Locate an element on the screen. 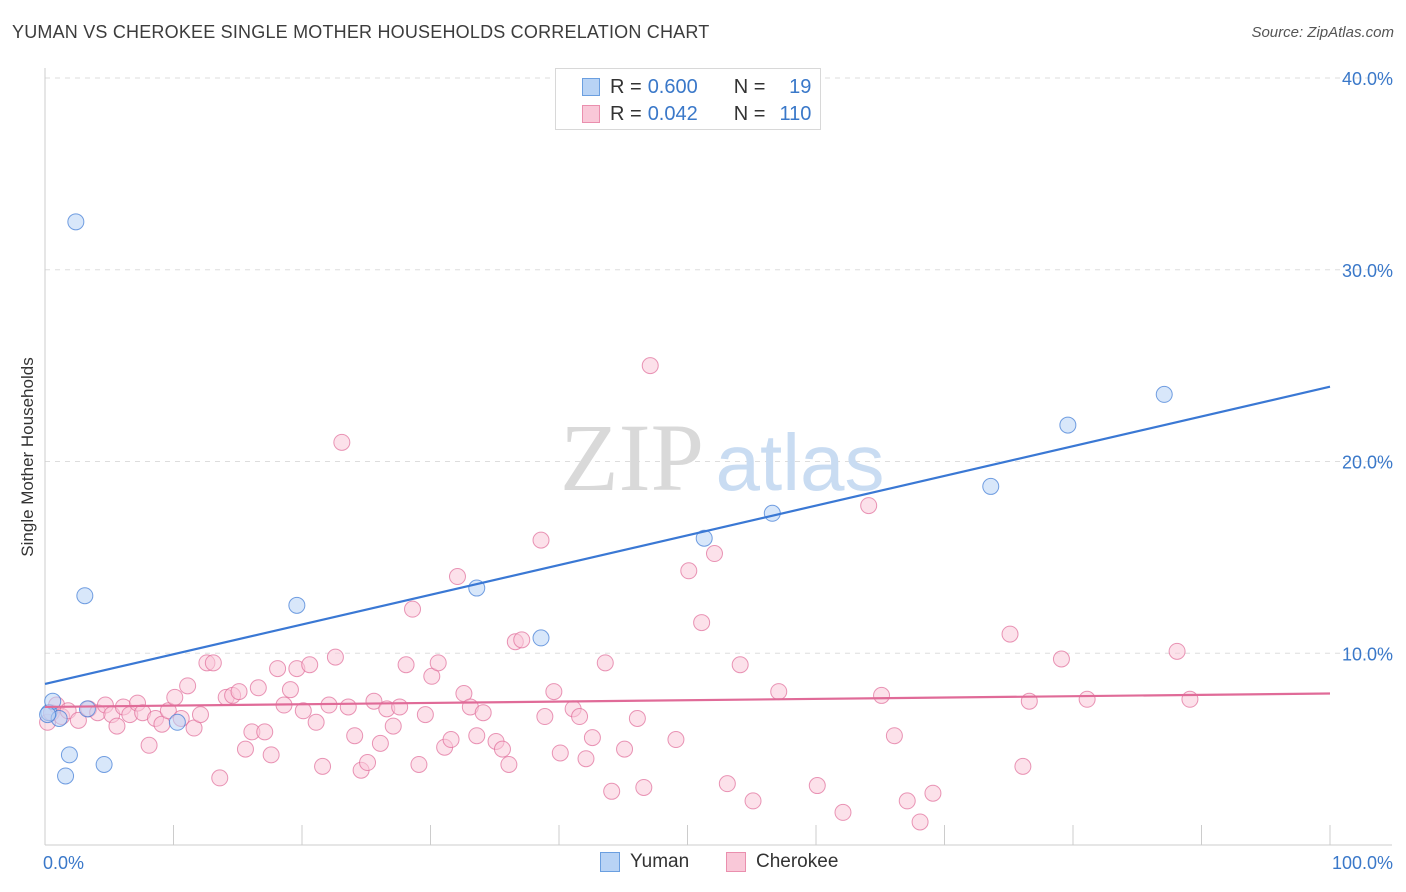 The image size is (1406, 892). cherokee-trend-line is located at coordinates (687, 700).